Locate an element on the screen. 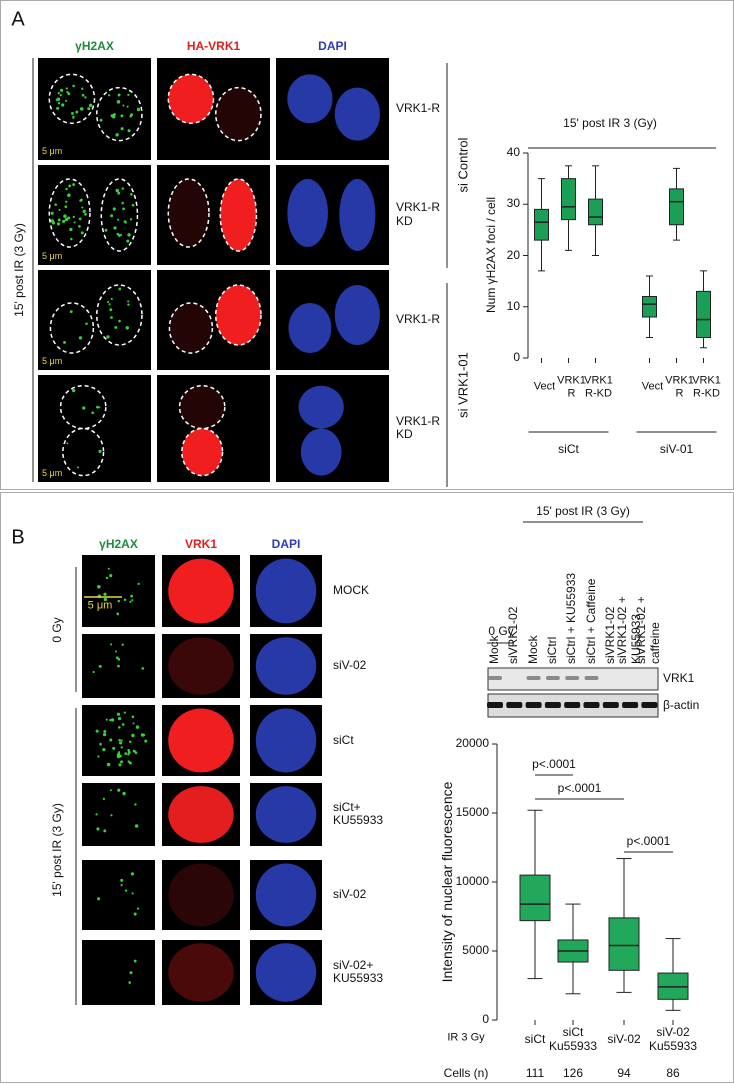  row-label: siCt+ KU55933 is located at coordinates (358, 813).